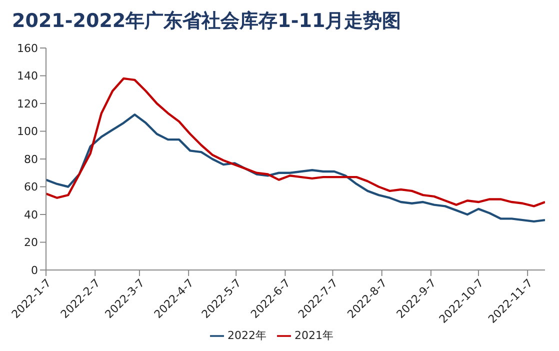  What do you see at coordinates (314, 335) in the screenshot?
I see `legend-label: 2021年` at bounding box center [314, 335].